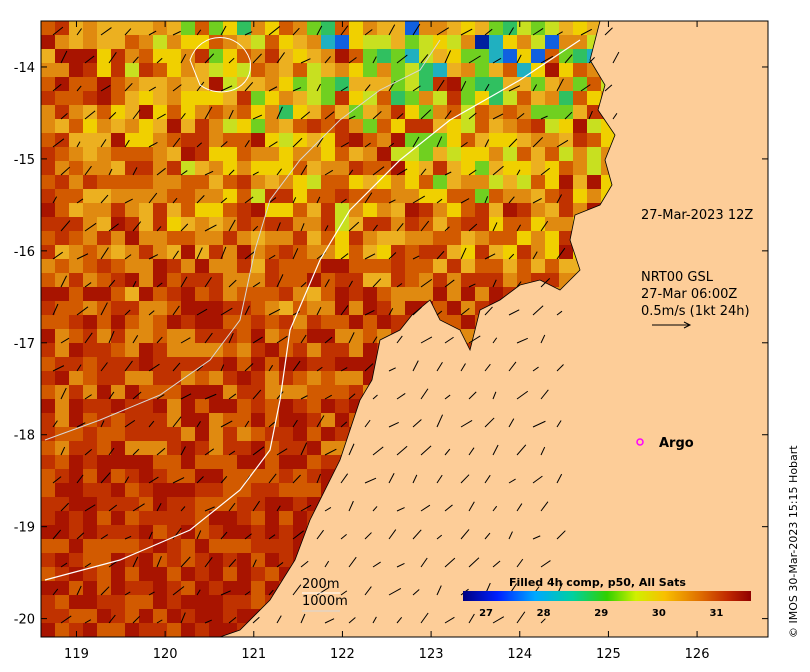 This screenshot has height=672, width=810. What do you see at coordinates (24, 436) in the screenshot?
I see `y-tick-label: -18` at bounding box center [24, 436].